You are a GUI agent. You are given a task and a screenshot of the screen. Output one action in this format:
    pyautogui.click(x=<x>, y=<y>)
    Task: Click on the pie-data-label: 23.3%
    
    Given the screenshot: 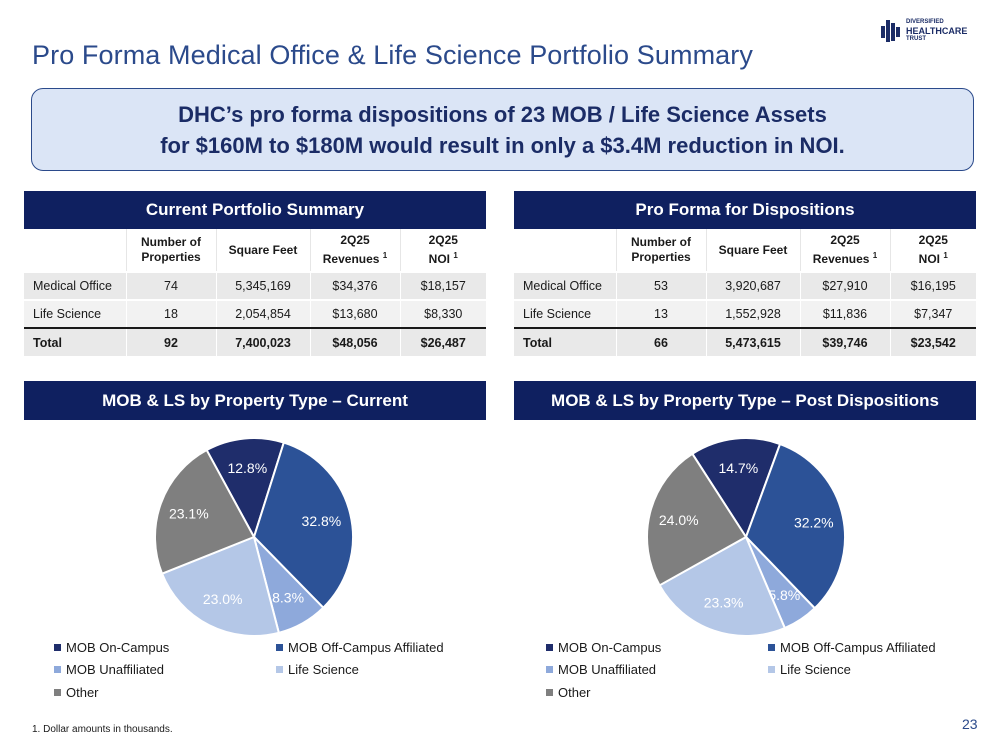 What is the action you would take?
    pyautogui.click(x=724, y=603)
    